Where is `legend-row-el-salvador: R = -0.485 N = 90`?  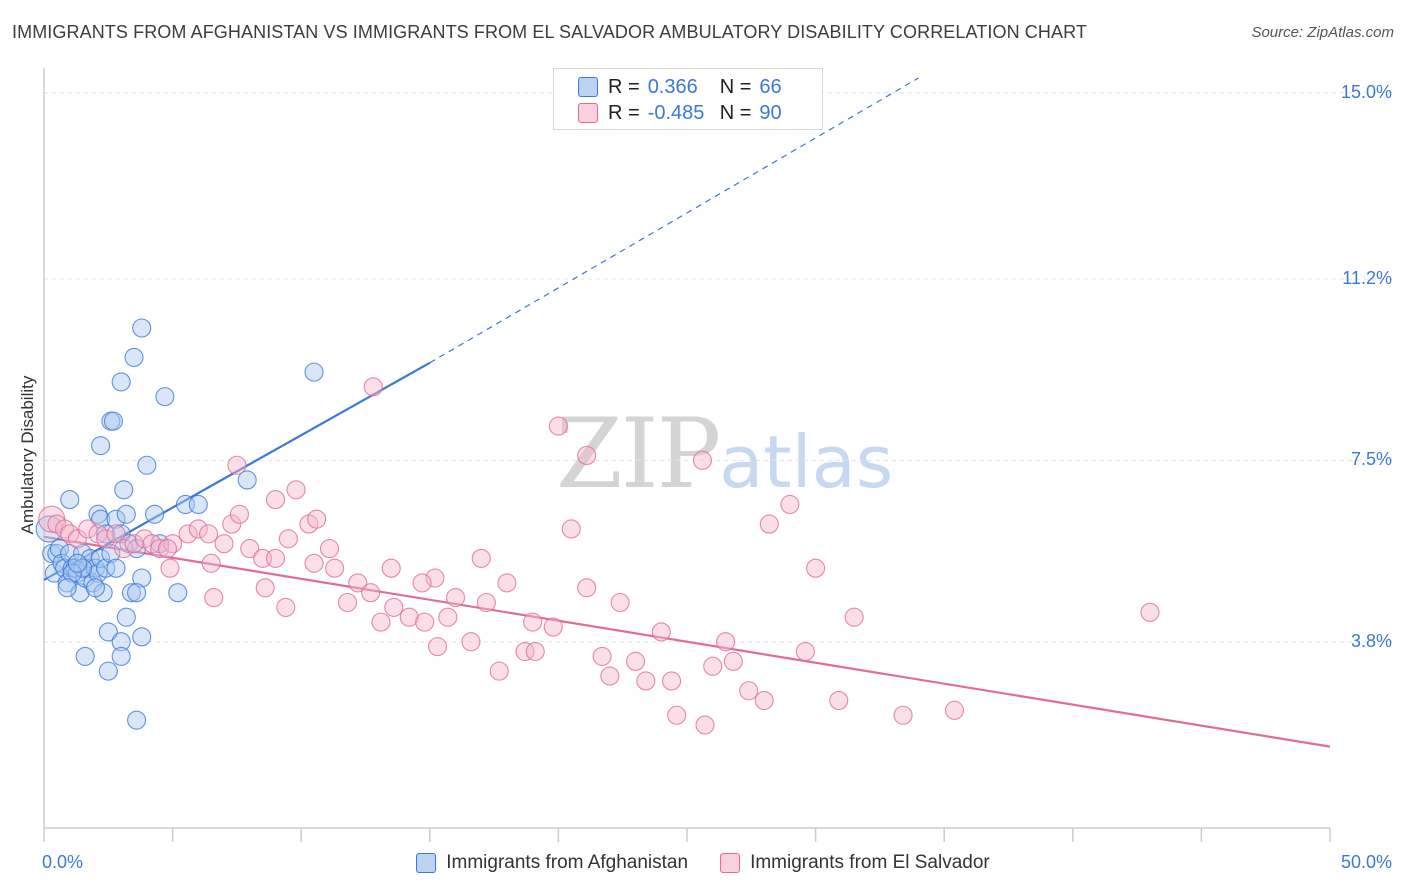 legend-row-el-salvador: R = -0.485 N = 90 is located at coordinates (680, 113).